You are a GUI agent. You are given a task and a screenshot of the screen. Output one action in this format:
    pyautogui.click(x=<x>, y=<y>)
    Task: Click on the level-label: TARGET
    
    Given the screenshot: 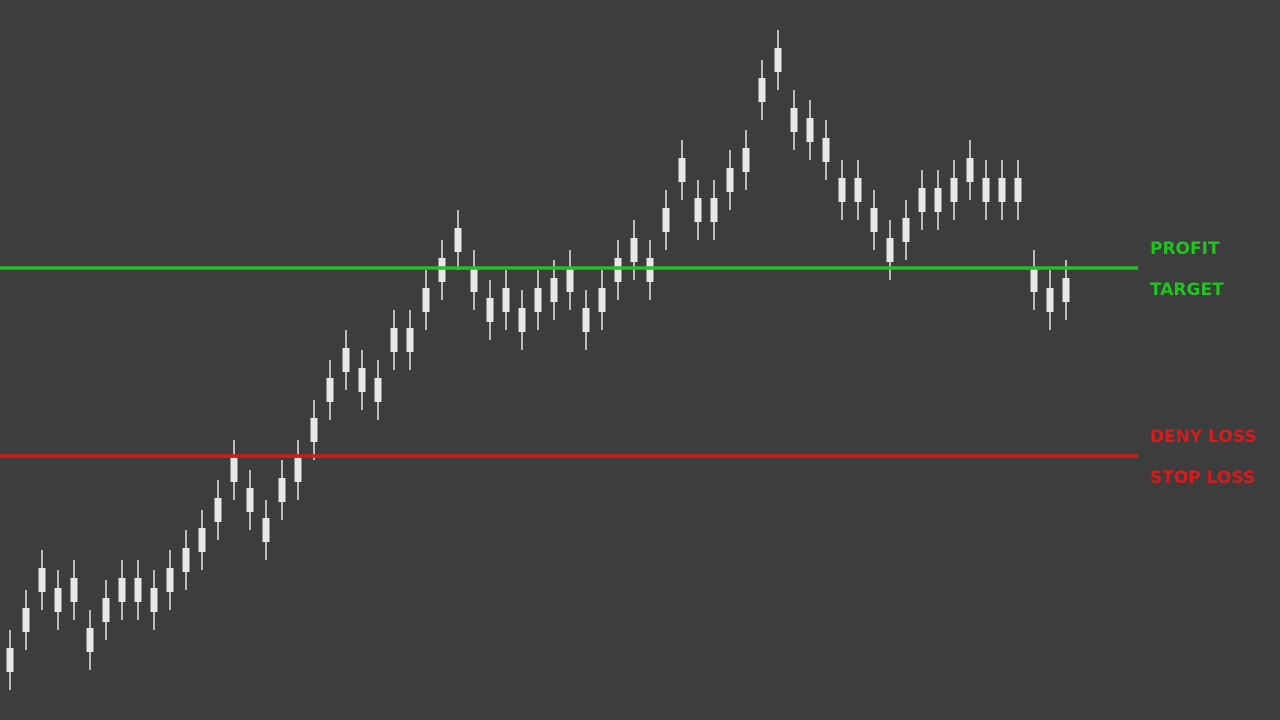 What is the action you would take?
    pyautogui.click(x=1187, y=290)
    